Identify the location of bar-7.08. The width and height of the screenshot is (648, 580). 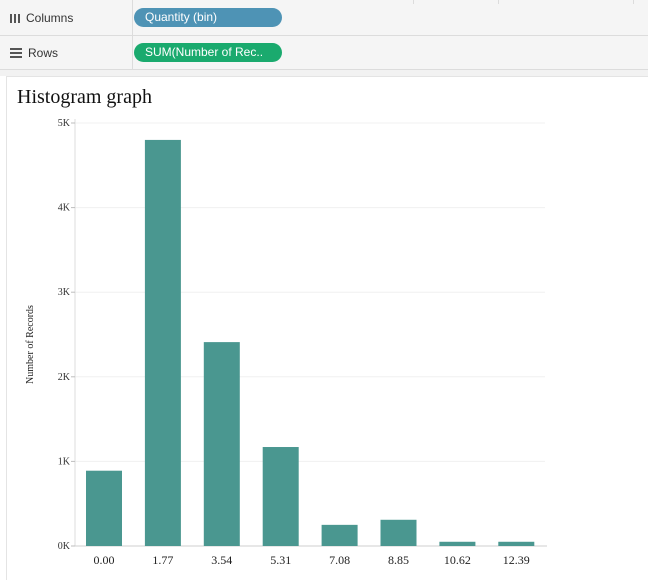
(339, 535).